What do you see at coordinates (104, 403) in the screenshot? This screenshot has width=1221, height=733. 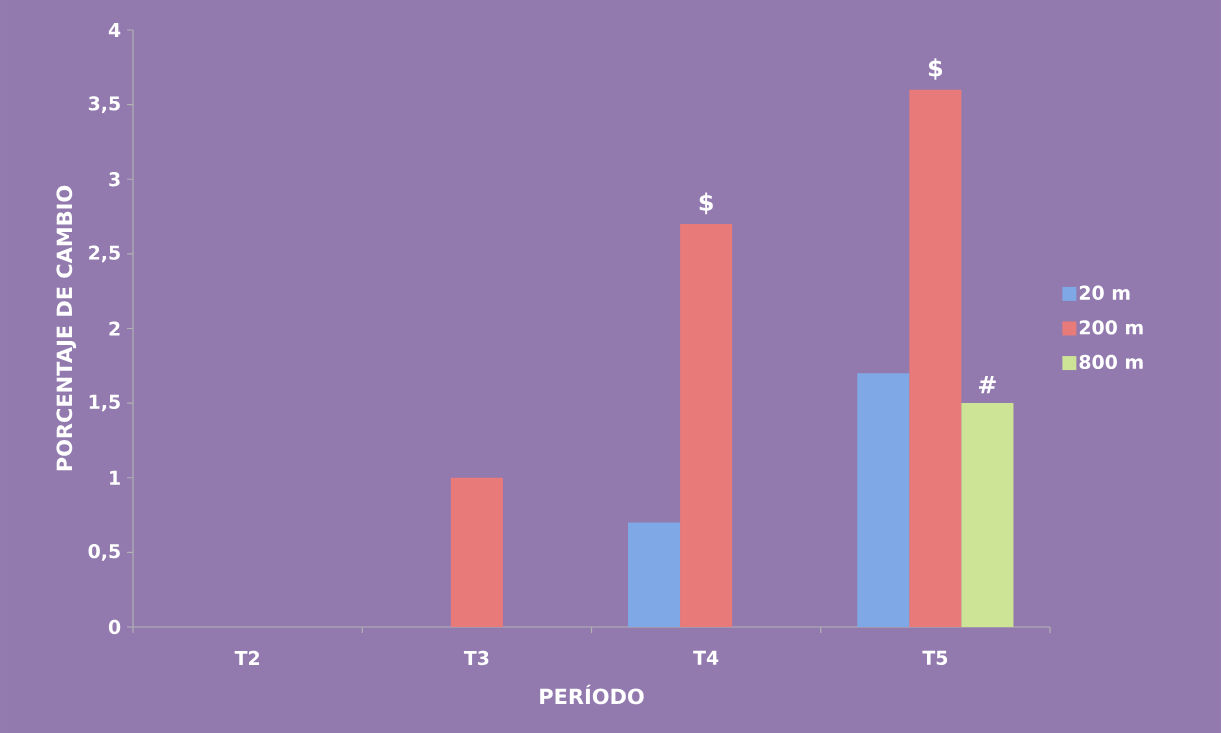 I see `y-tick-label: 1,5` at bounding box center [104, 403].